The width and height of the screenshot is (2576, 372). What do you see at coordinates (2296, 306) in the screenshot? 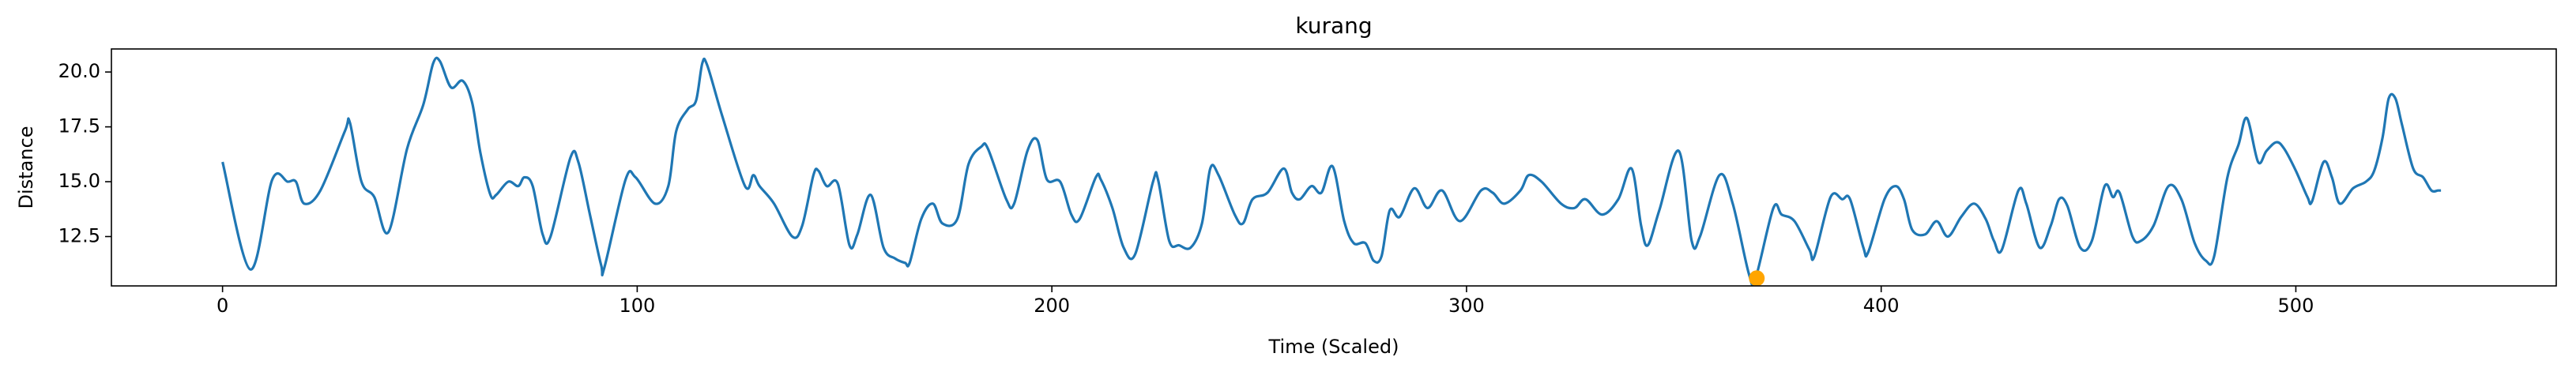
I see `x-tick-label: 500` at bounding box center [2296, 306].